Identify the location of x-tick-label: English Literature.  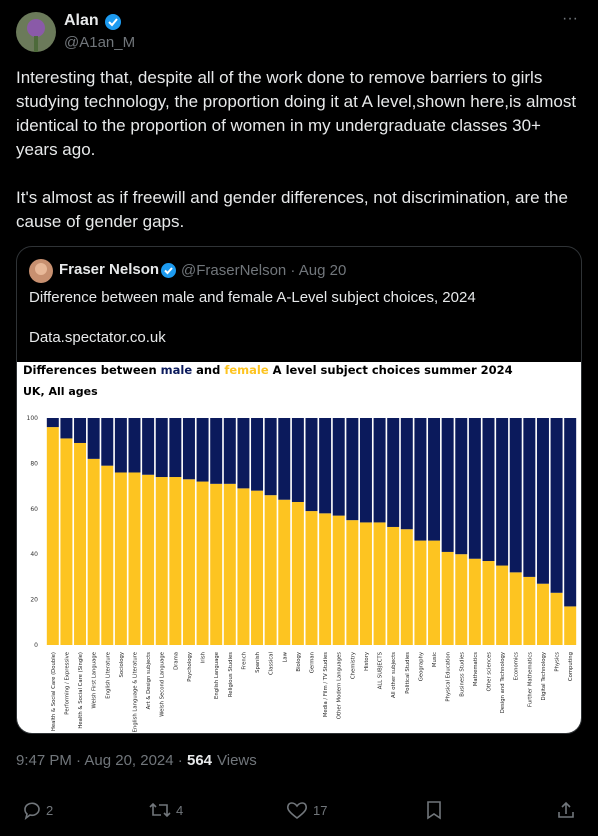
(108, 675).